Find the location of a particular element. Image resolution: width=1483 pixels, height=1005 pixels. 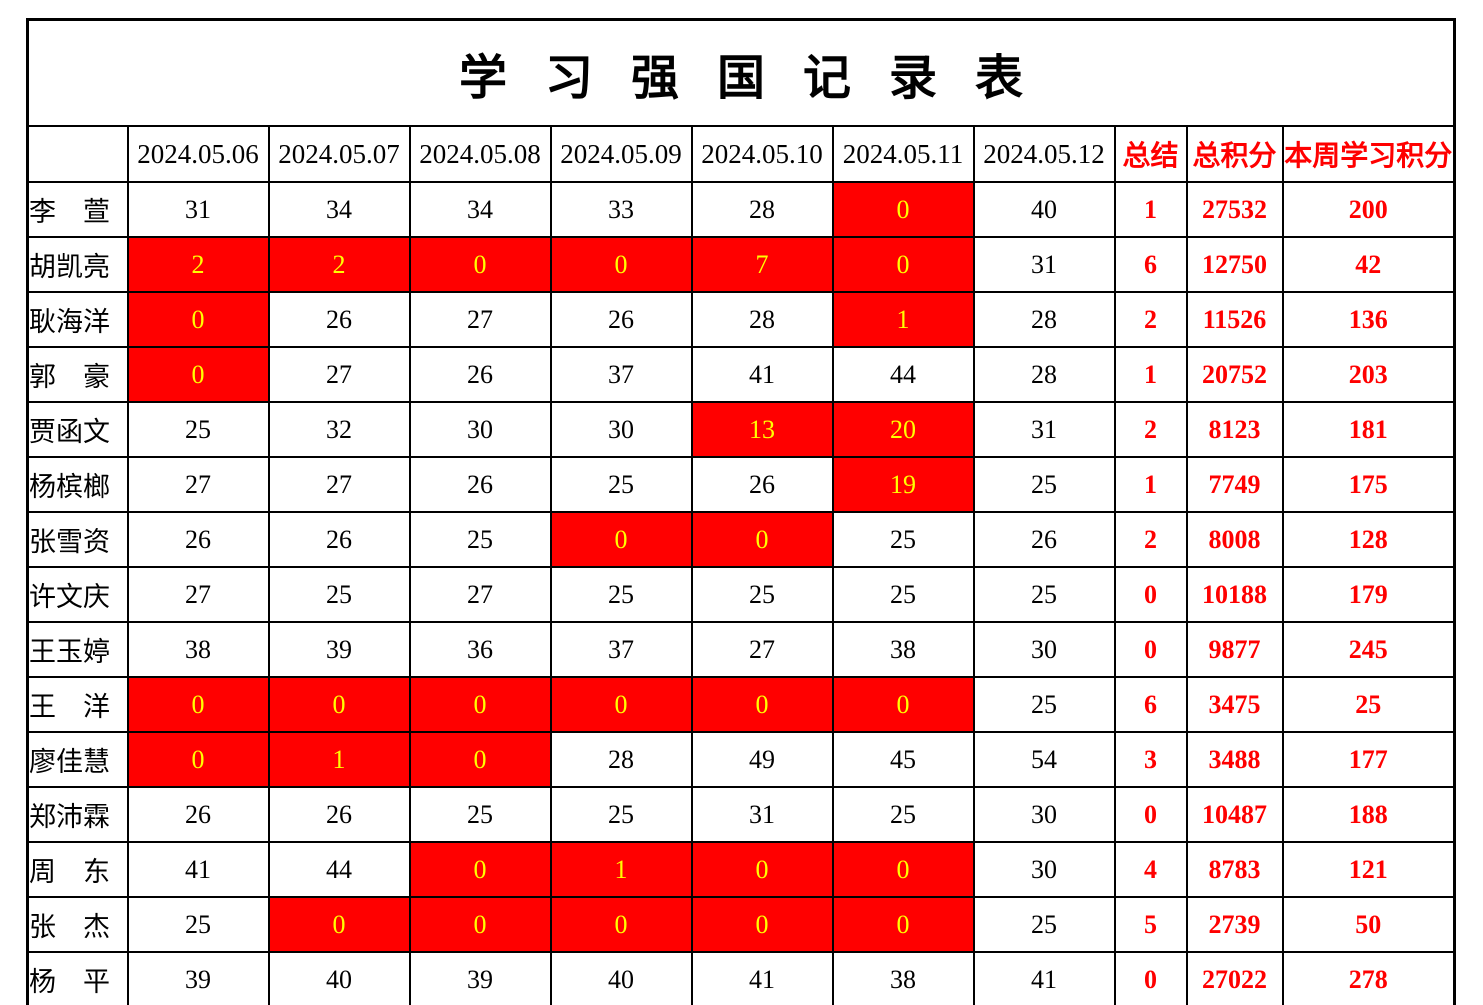

week-points-cell: 278 is located at coordinates (1368, 978).